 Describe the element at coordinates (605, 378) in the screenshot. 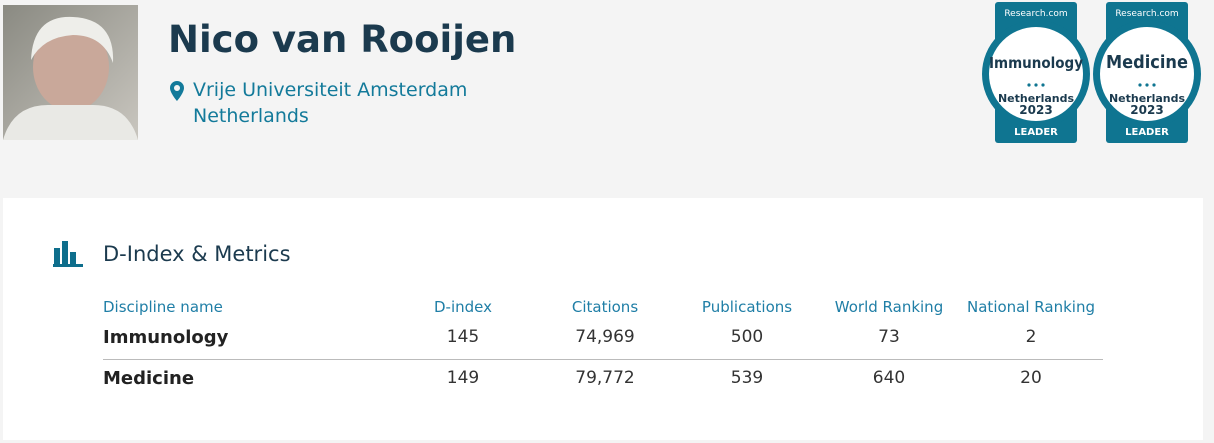

I see `metric-cell: 79,772` at that location.